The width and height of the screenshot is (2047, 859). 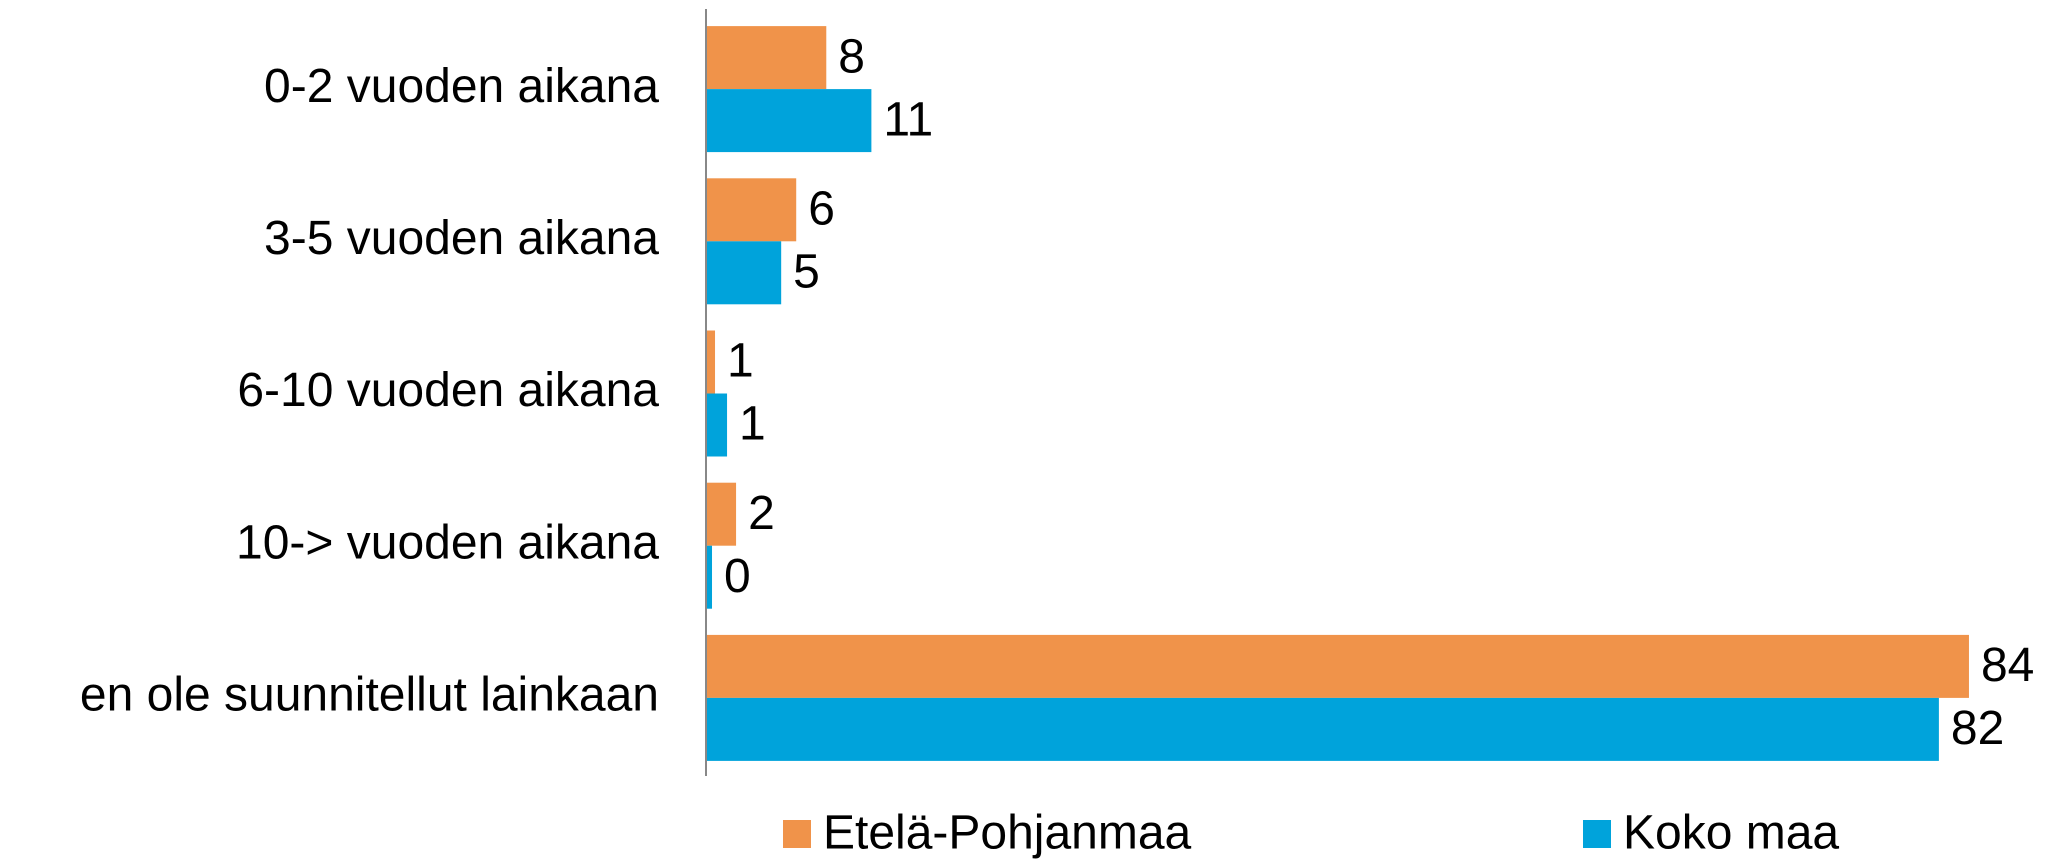 What do you see at coordinates (461, 86) in the screenshot?
I see `category-label: 0-2 vuoden aikana` at bounding box center [461, 86].